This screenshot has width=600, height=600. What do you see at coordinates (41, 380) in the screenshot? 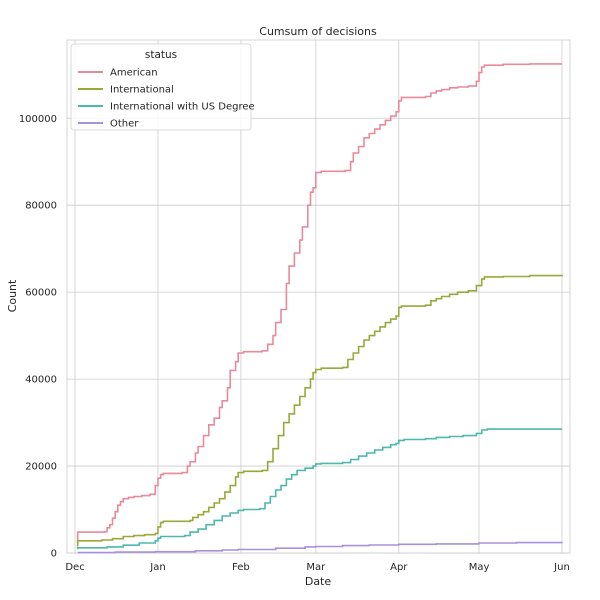
I see `y-tick-label: 40000` at bounding box center [41, 380].